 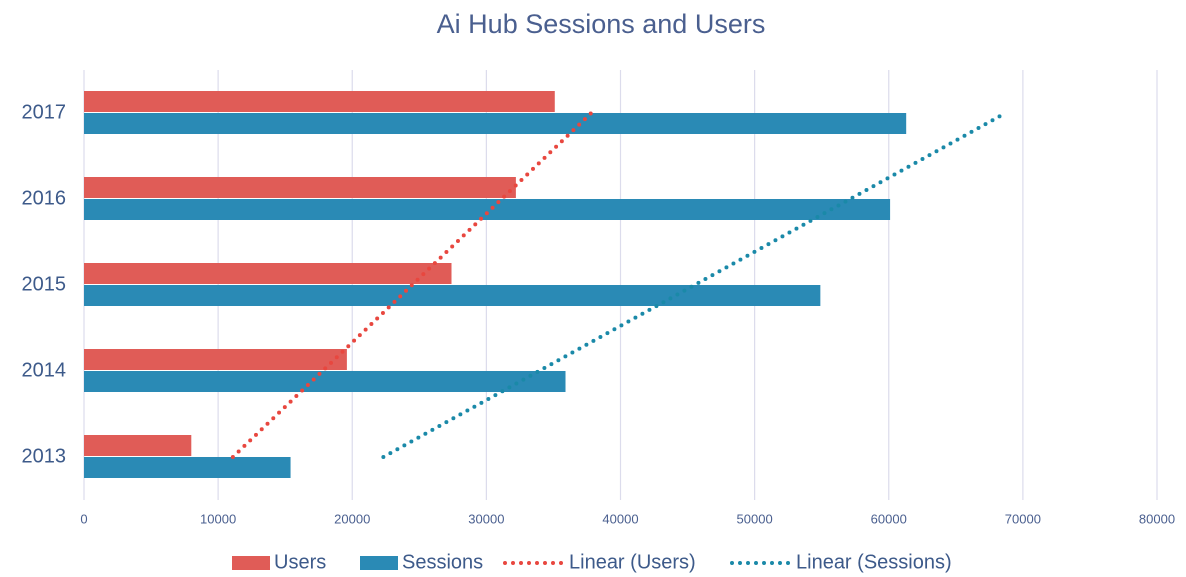 I want to click on y-tick-label: 2013, so click(x=44, y=456).